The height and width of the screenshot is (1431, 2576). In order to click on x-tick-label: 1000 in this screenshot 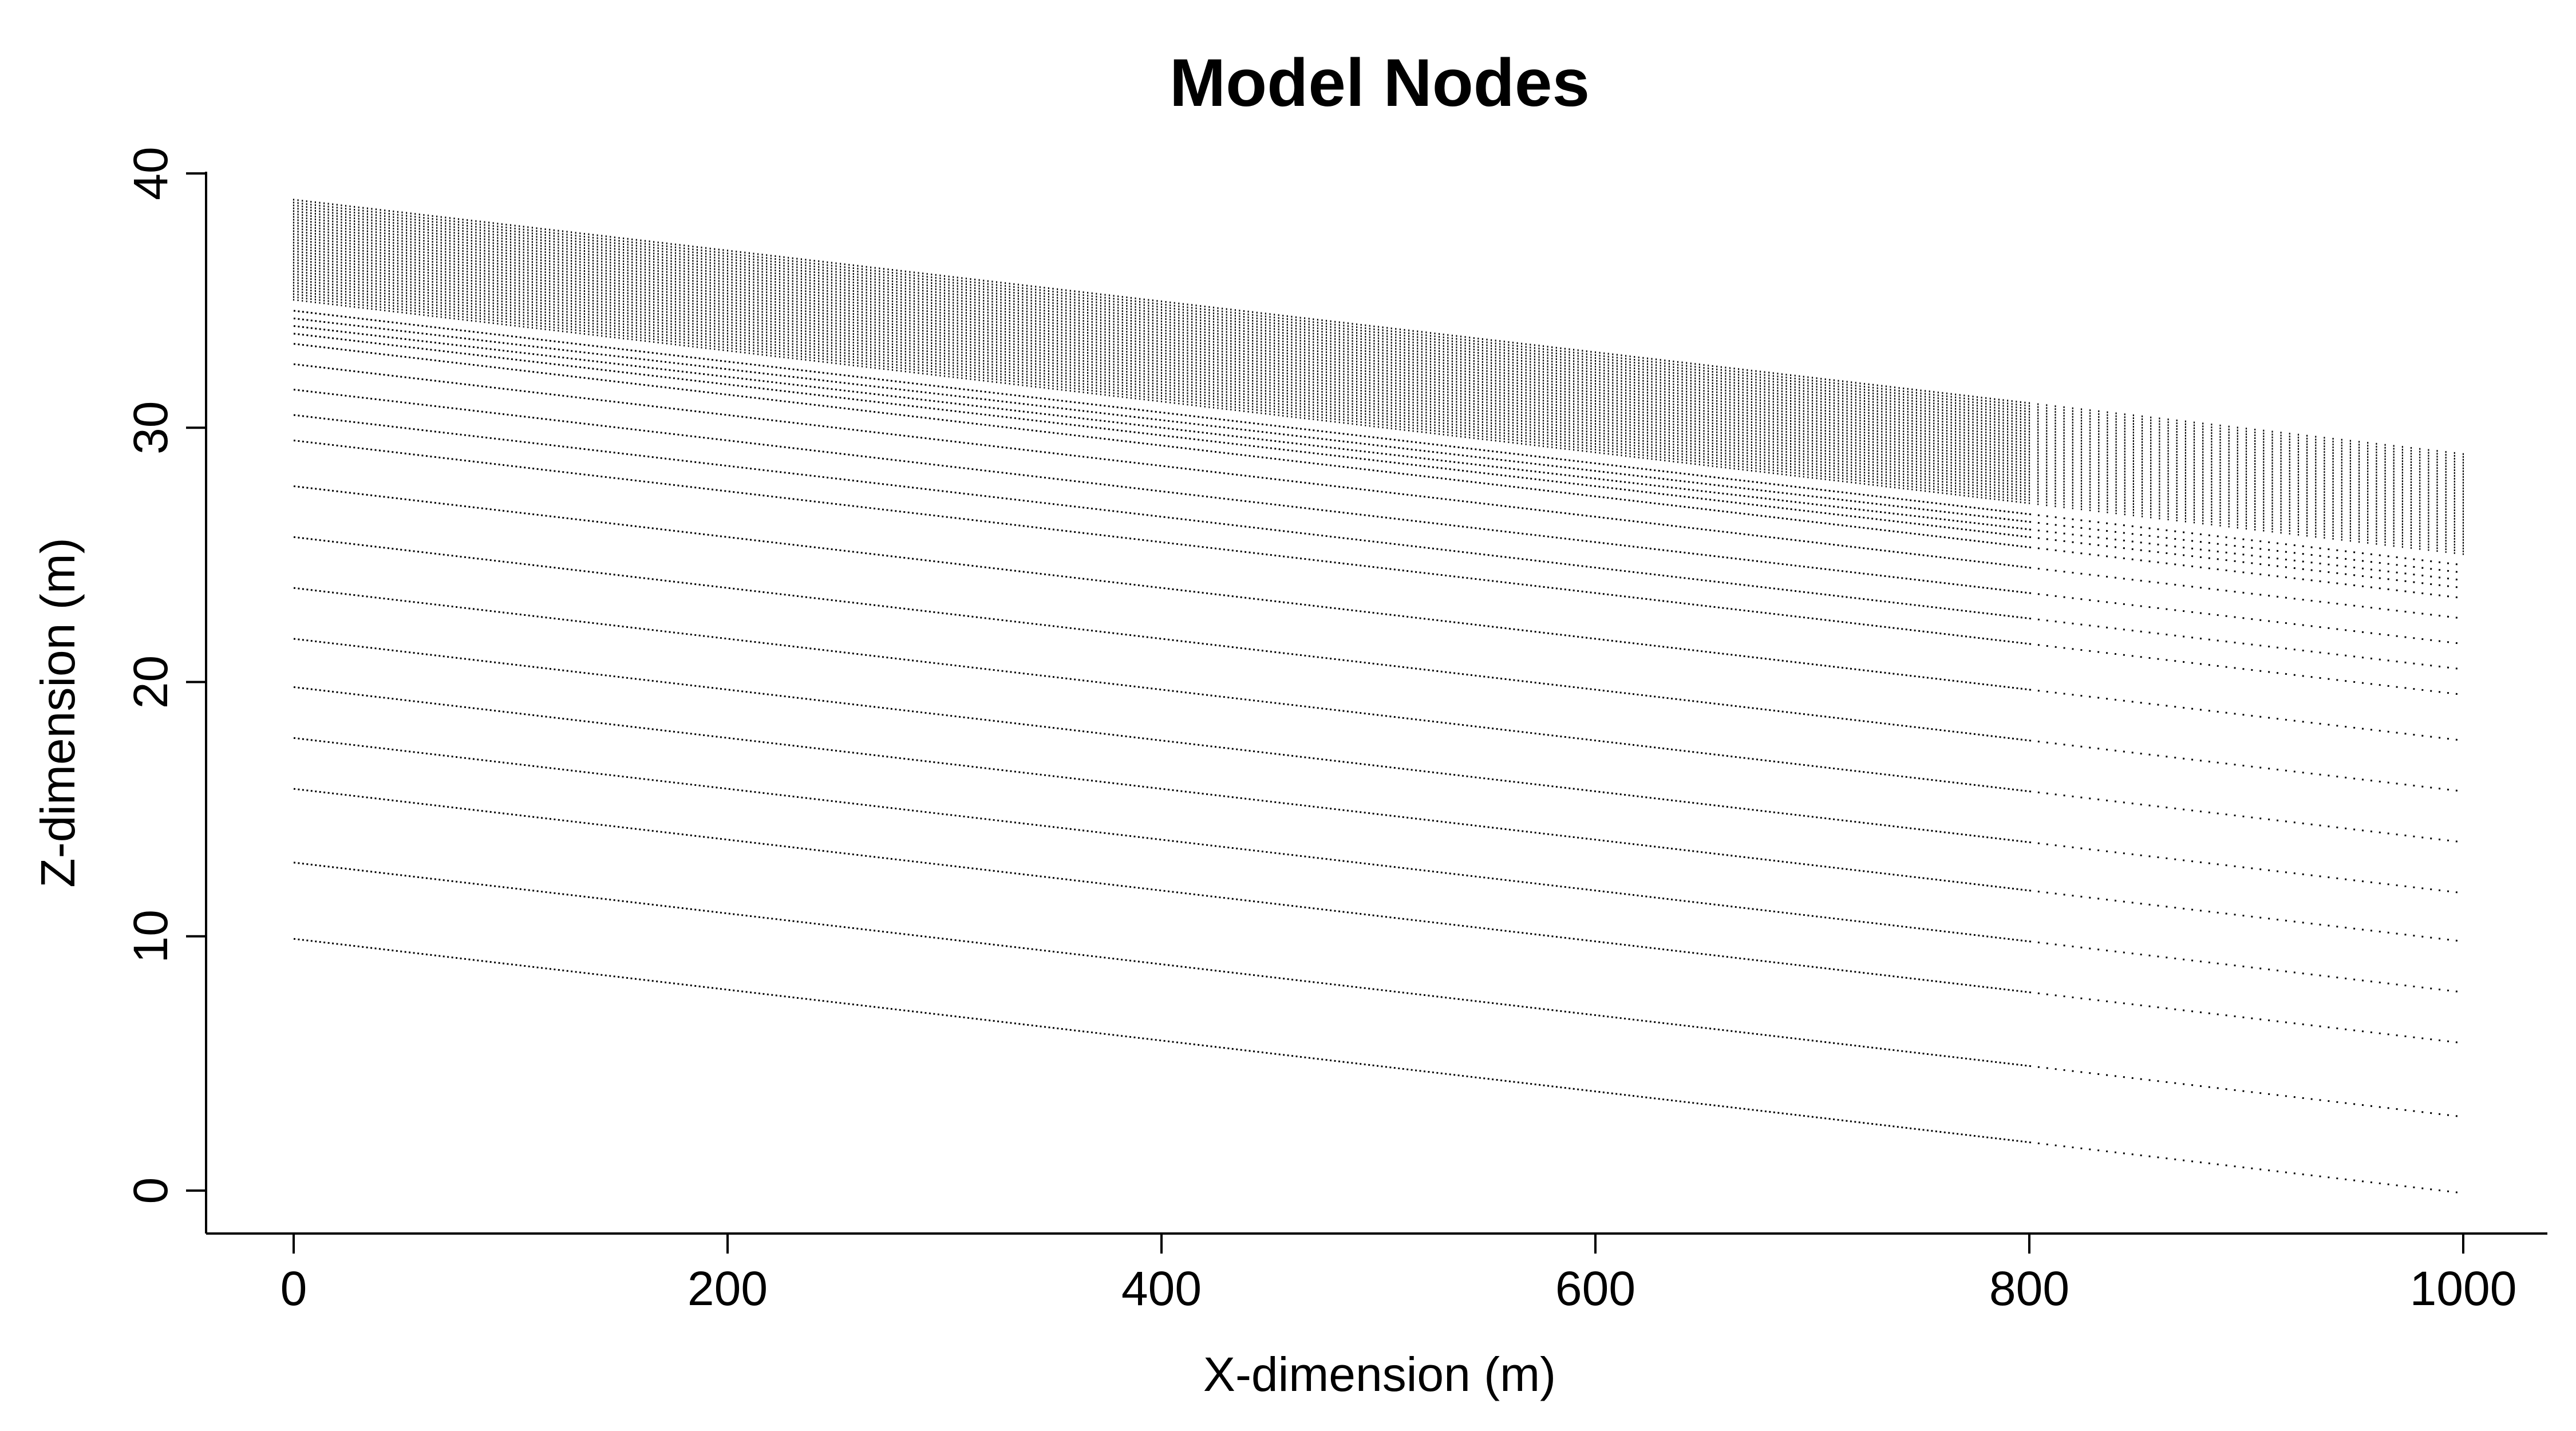, I will do `click(2463, 1288)`.